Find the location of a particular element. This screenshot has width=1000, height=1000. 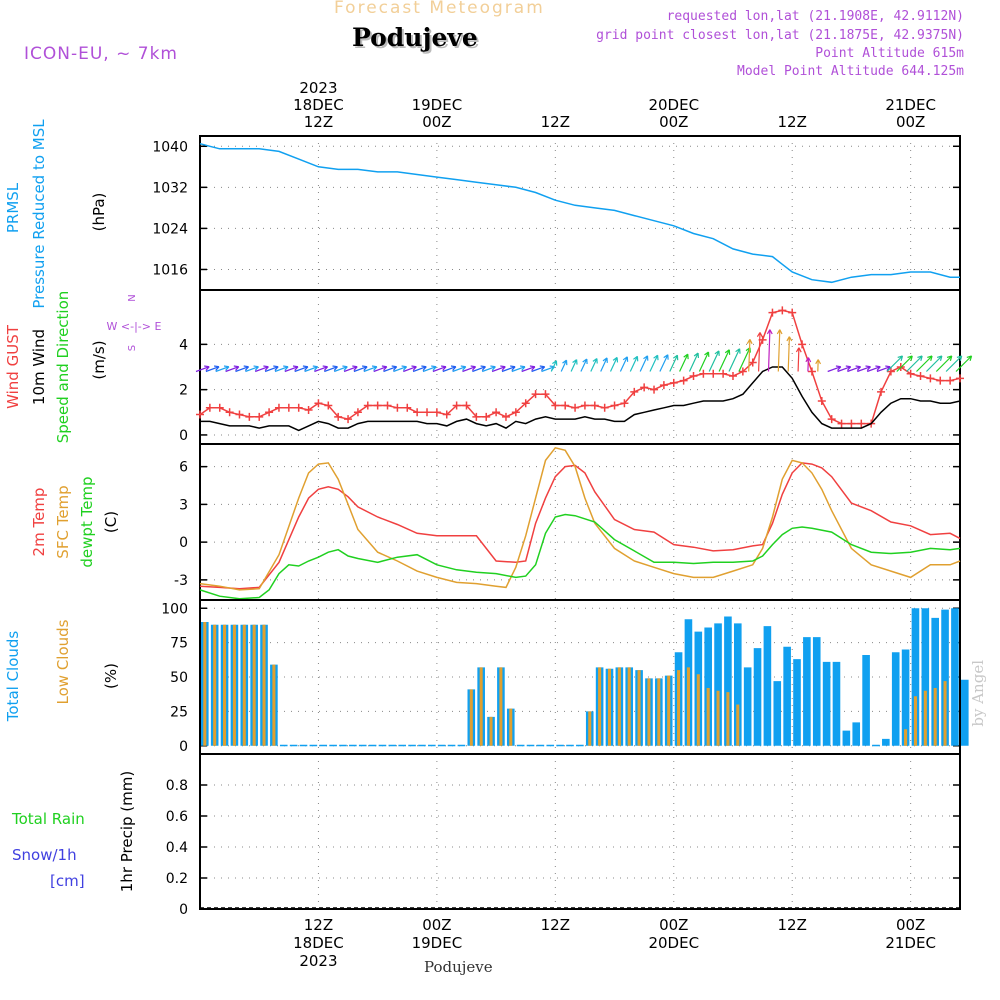

precip-legend-item: Snow/1h is located at coordinates (44, 855).